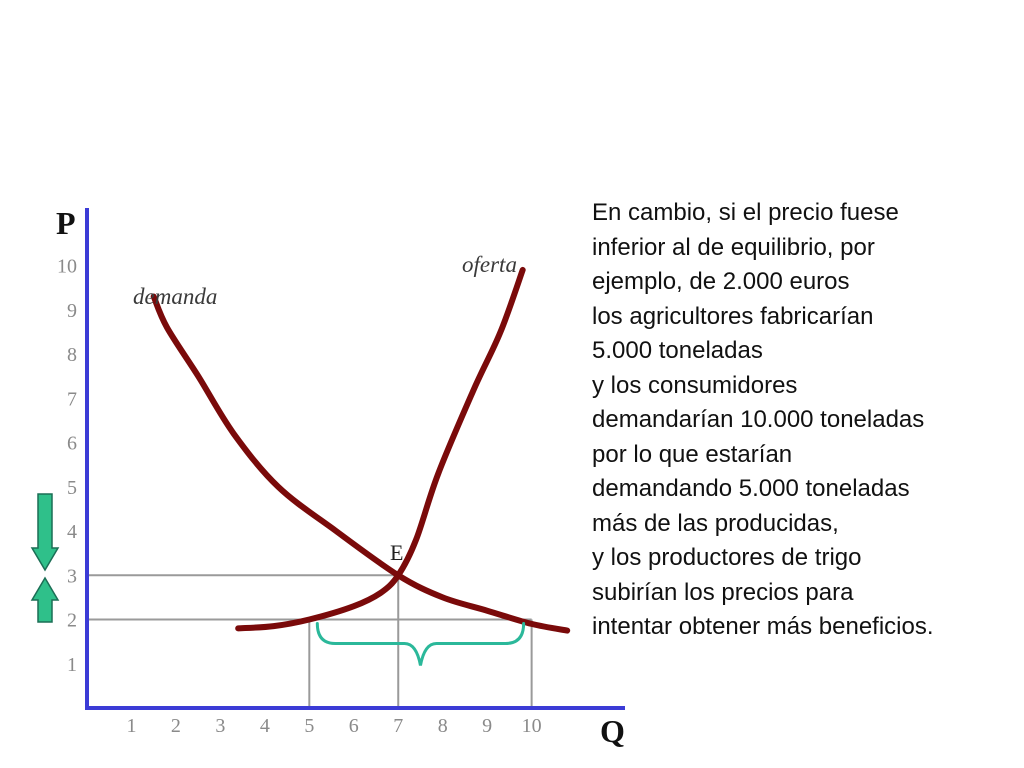 The width and height of the screenshot is (1024, 768). What do you see at coordinates (727, 557) in the screenshot?
I see `explanation-line: y los productores de trigo` at bounding box center [727, 557].